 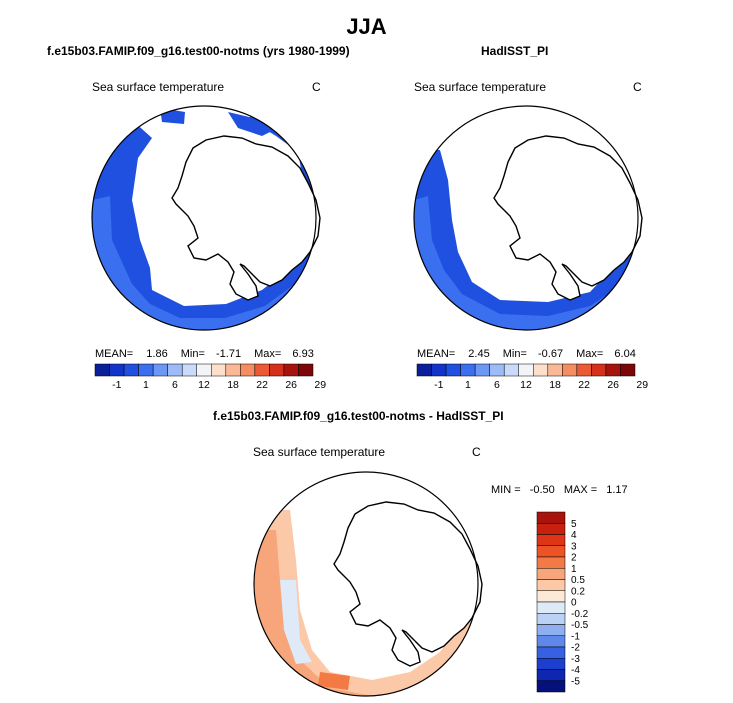 I want to click on diff-map, so click(x=368, y=584).